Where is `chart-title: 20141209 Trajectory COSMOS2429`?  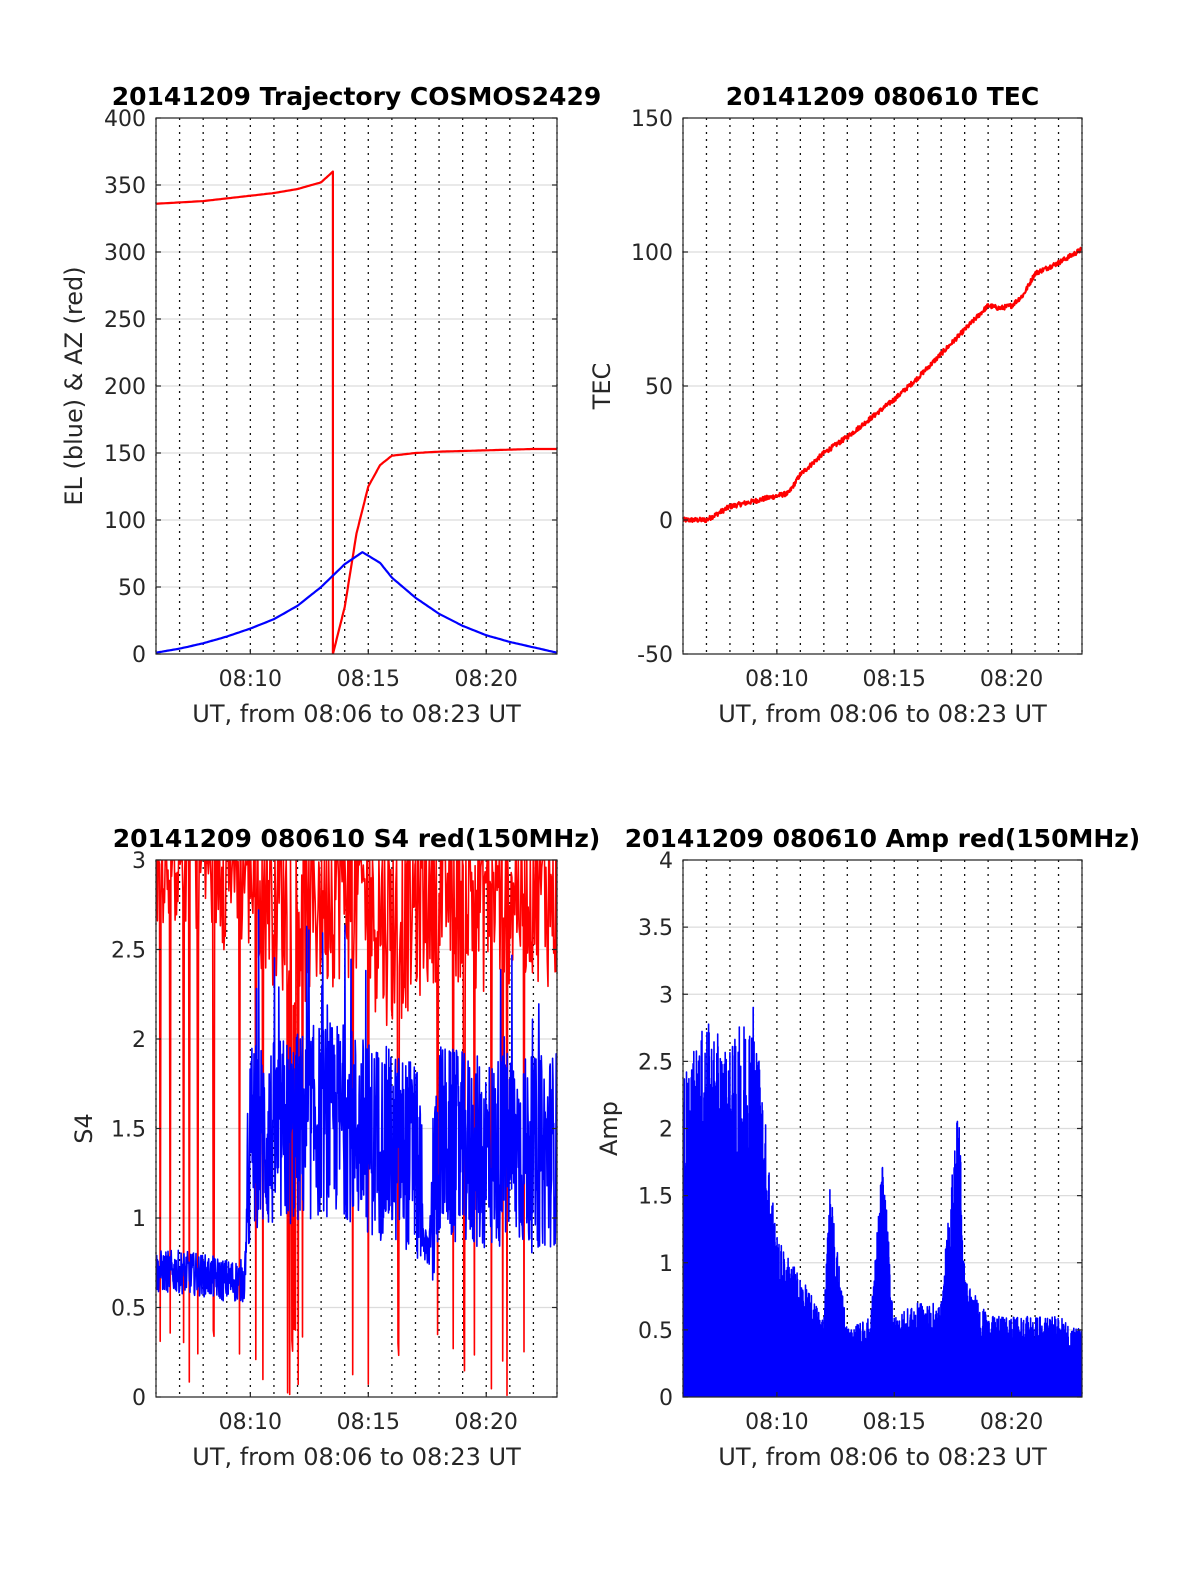 chart-title: 20141209 Trajectory COSMOS2429 is located at coordinates (357, 96).